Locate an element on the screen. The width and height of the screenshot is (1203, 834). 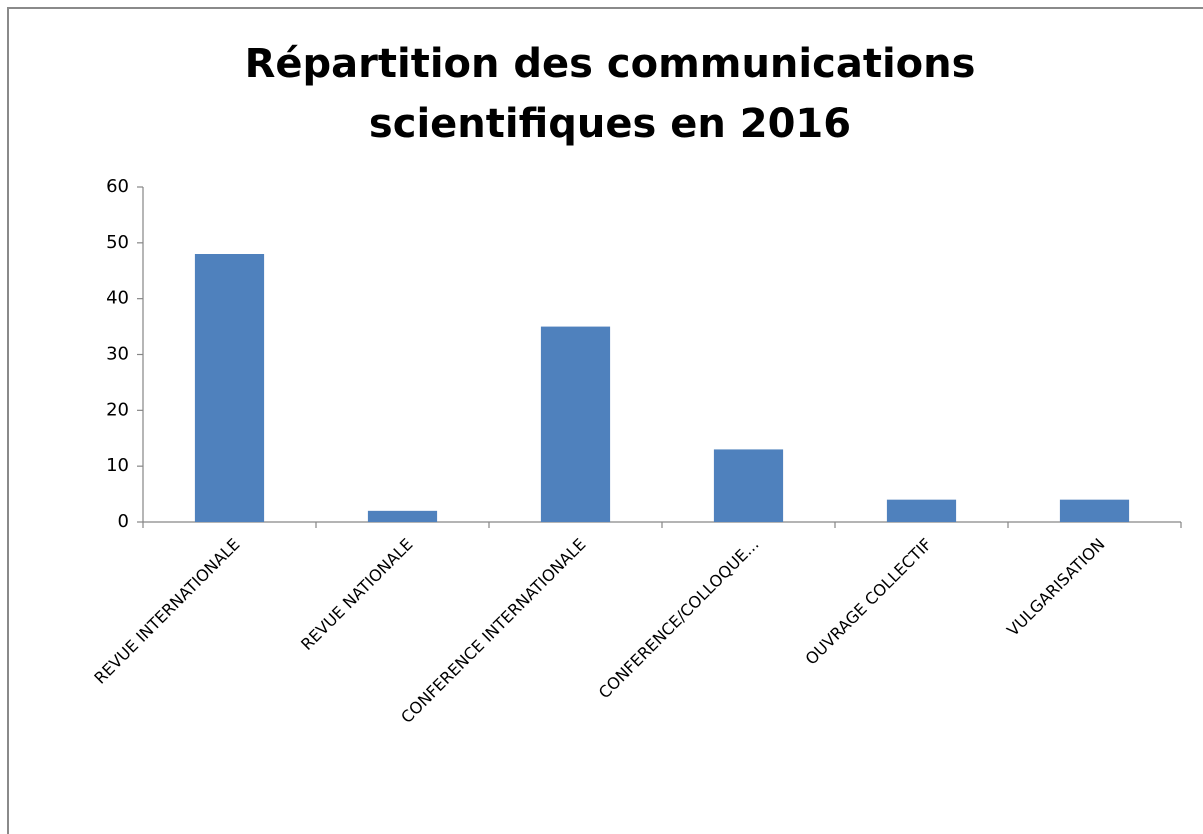
y-tick-label: 0 is located at coordinates (123, 521).